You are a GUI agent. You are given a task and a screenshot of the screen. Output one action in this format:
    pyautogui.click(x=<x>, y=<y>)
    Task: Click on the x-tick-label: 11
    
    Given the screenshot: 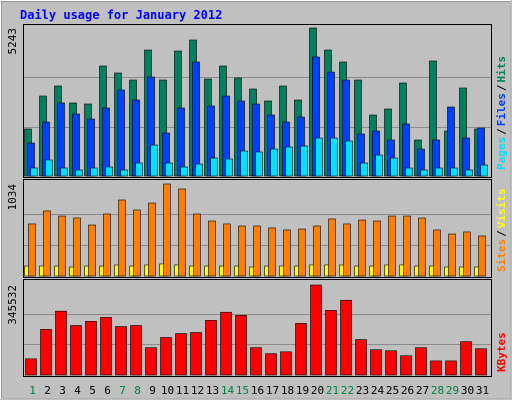 What is the action you would take?
    pyautogui.click(x=182, y=390)
    